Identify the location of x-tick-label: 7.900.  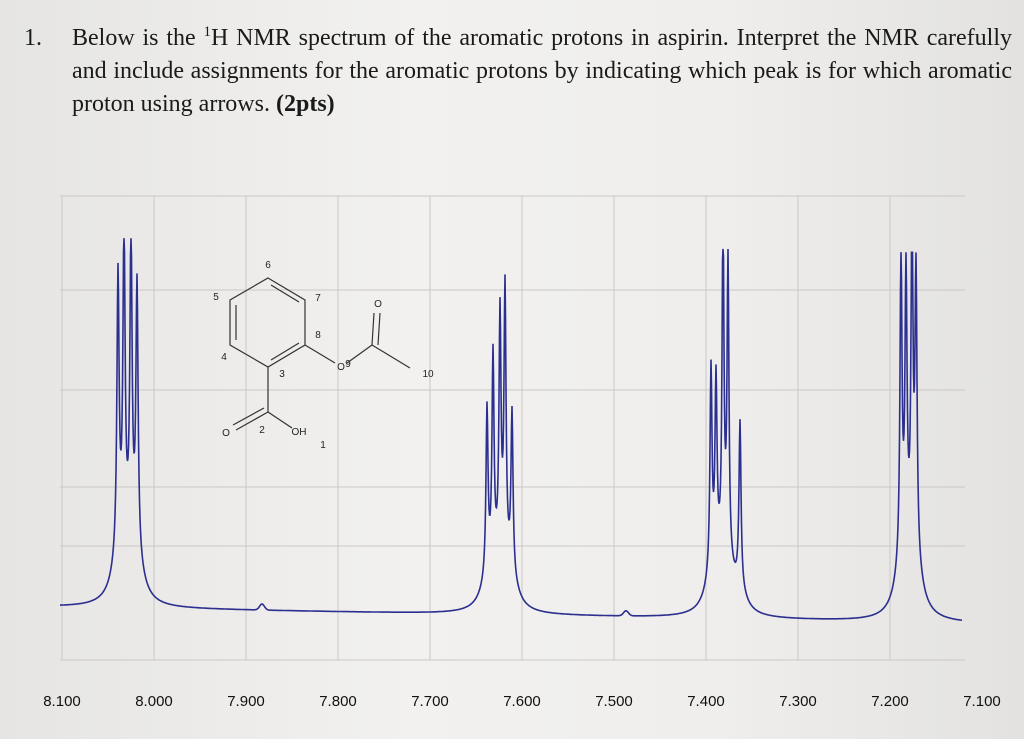
(246, 701).